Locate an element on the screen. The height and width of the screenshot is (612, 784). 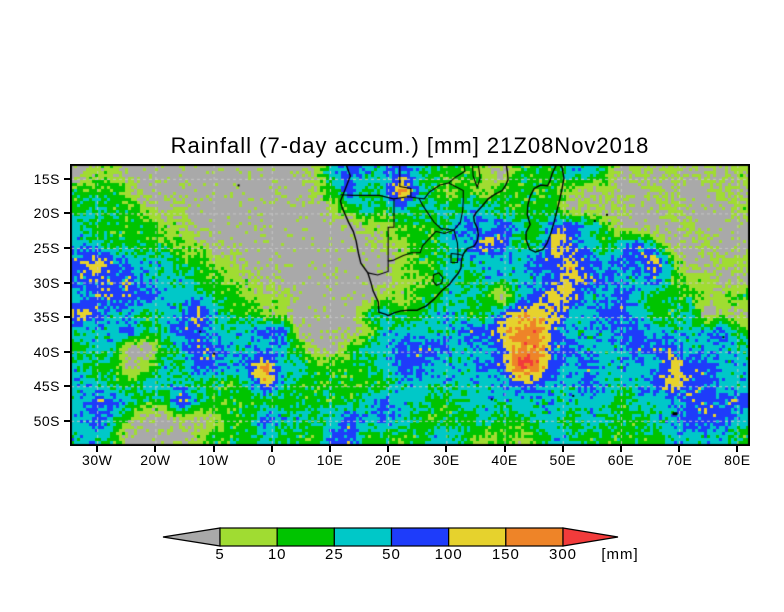
y-tick-label: 35S is located at coordinates (46, 317).